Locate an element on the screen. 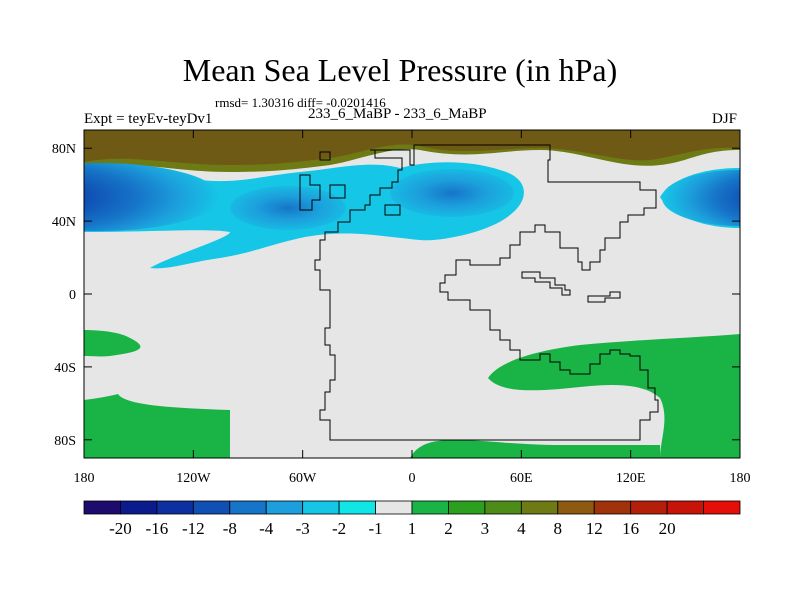 Image resolution: width=800 pixels, height=600 pixels. x-tick-label: 120E is located at coordinates (631, 478).